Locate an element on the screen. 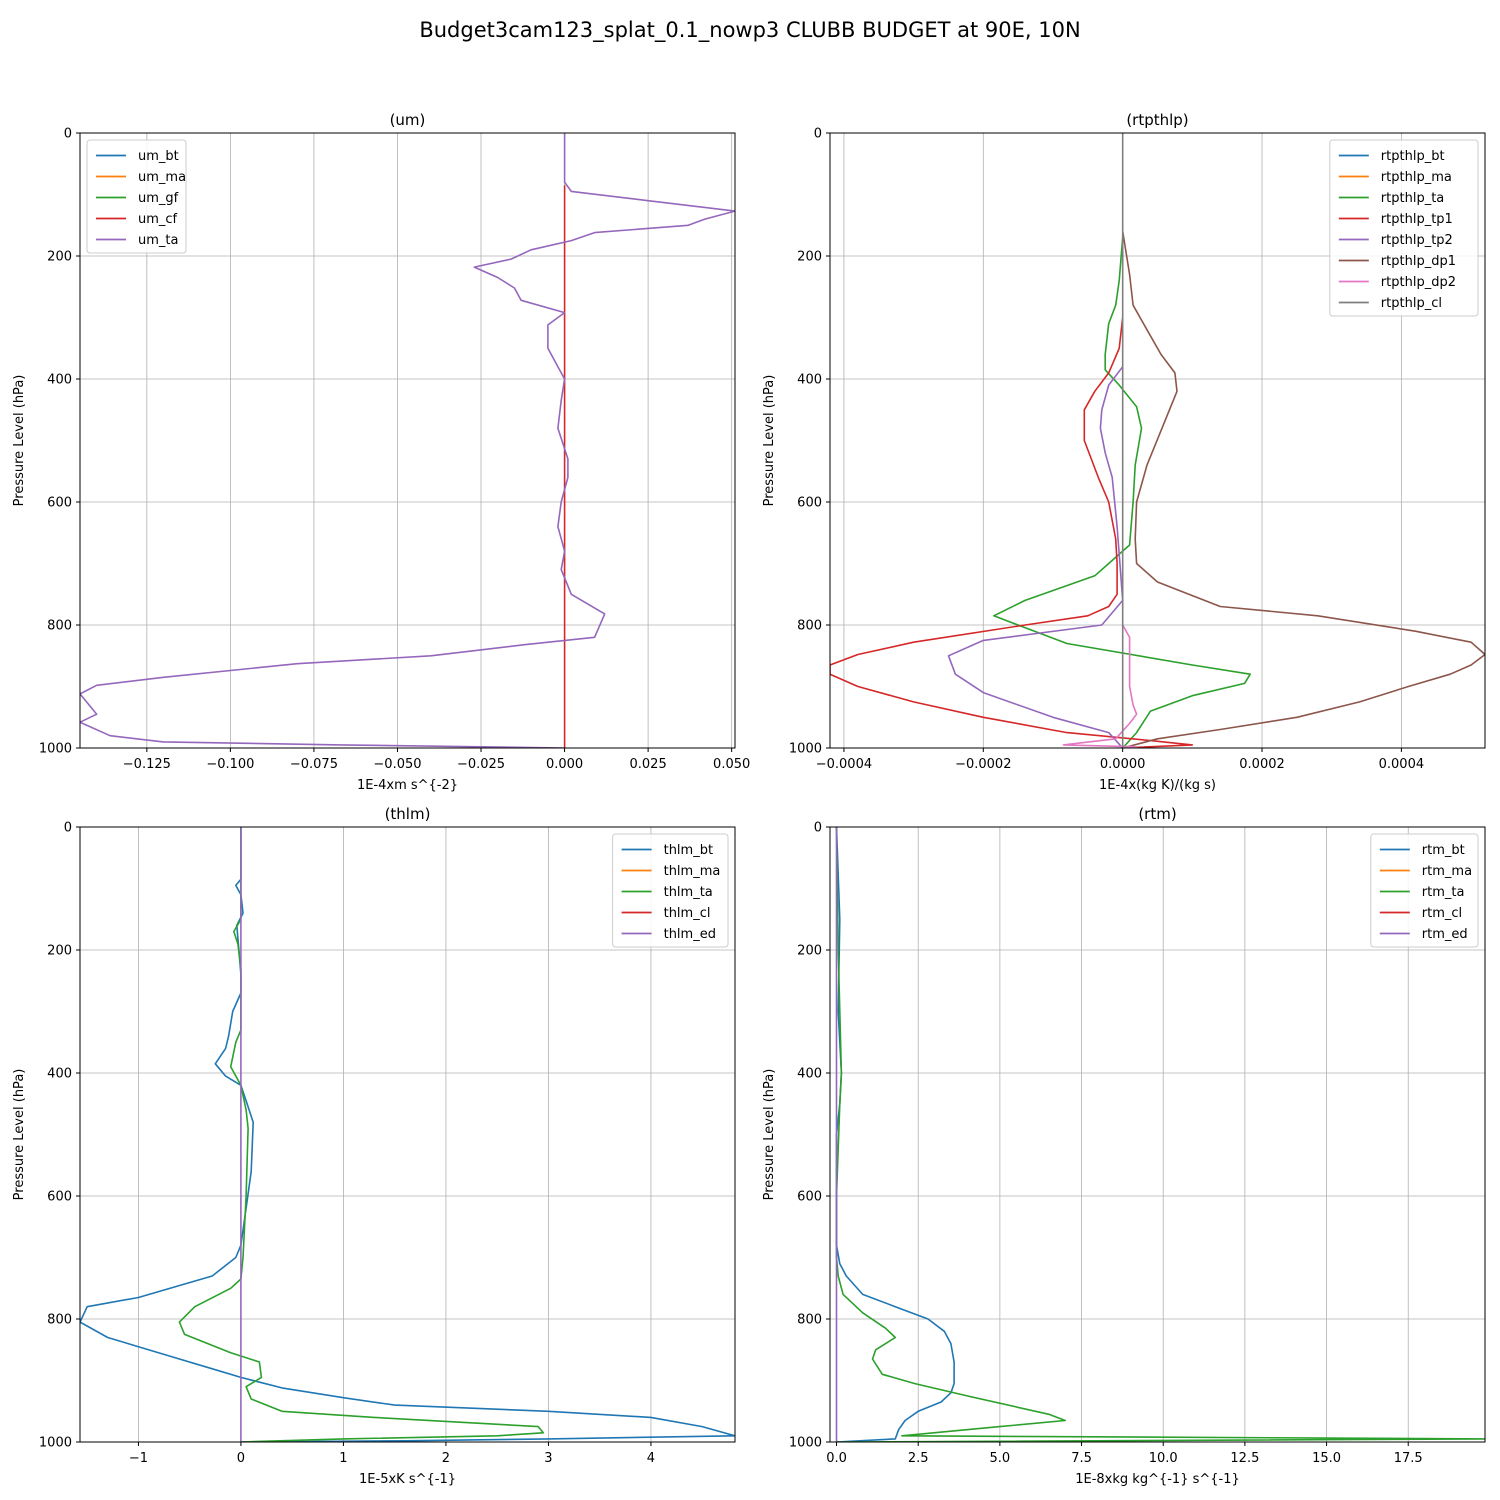 This screenshot has height=1500, width=1500. legend-label-thlm_cl: thlm_cl is located at coordinates (687, 913).